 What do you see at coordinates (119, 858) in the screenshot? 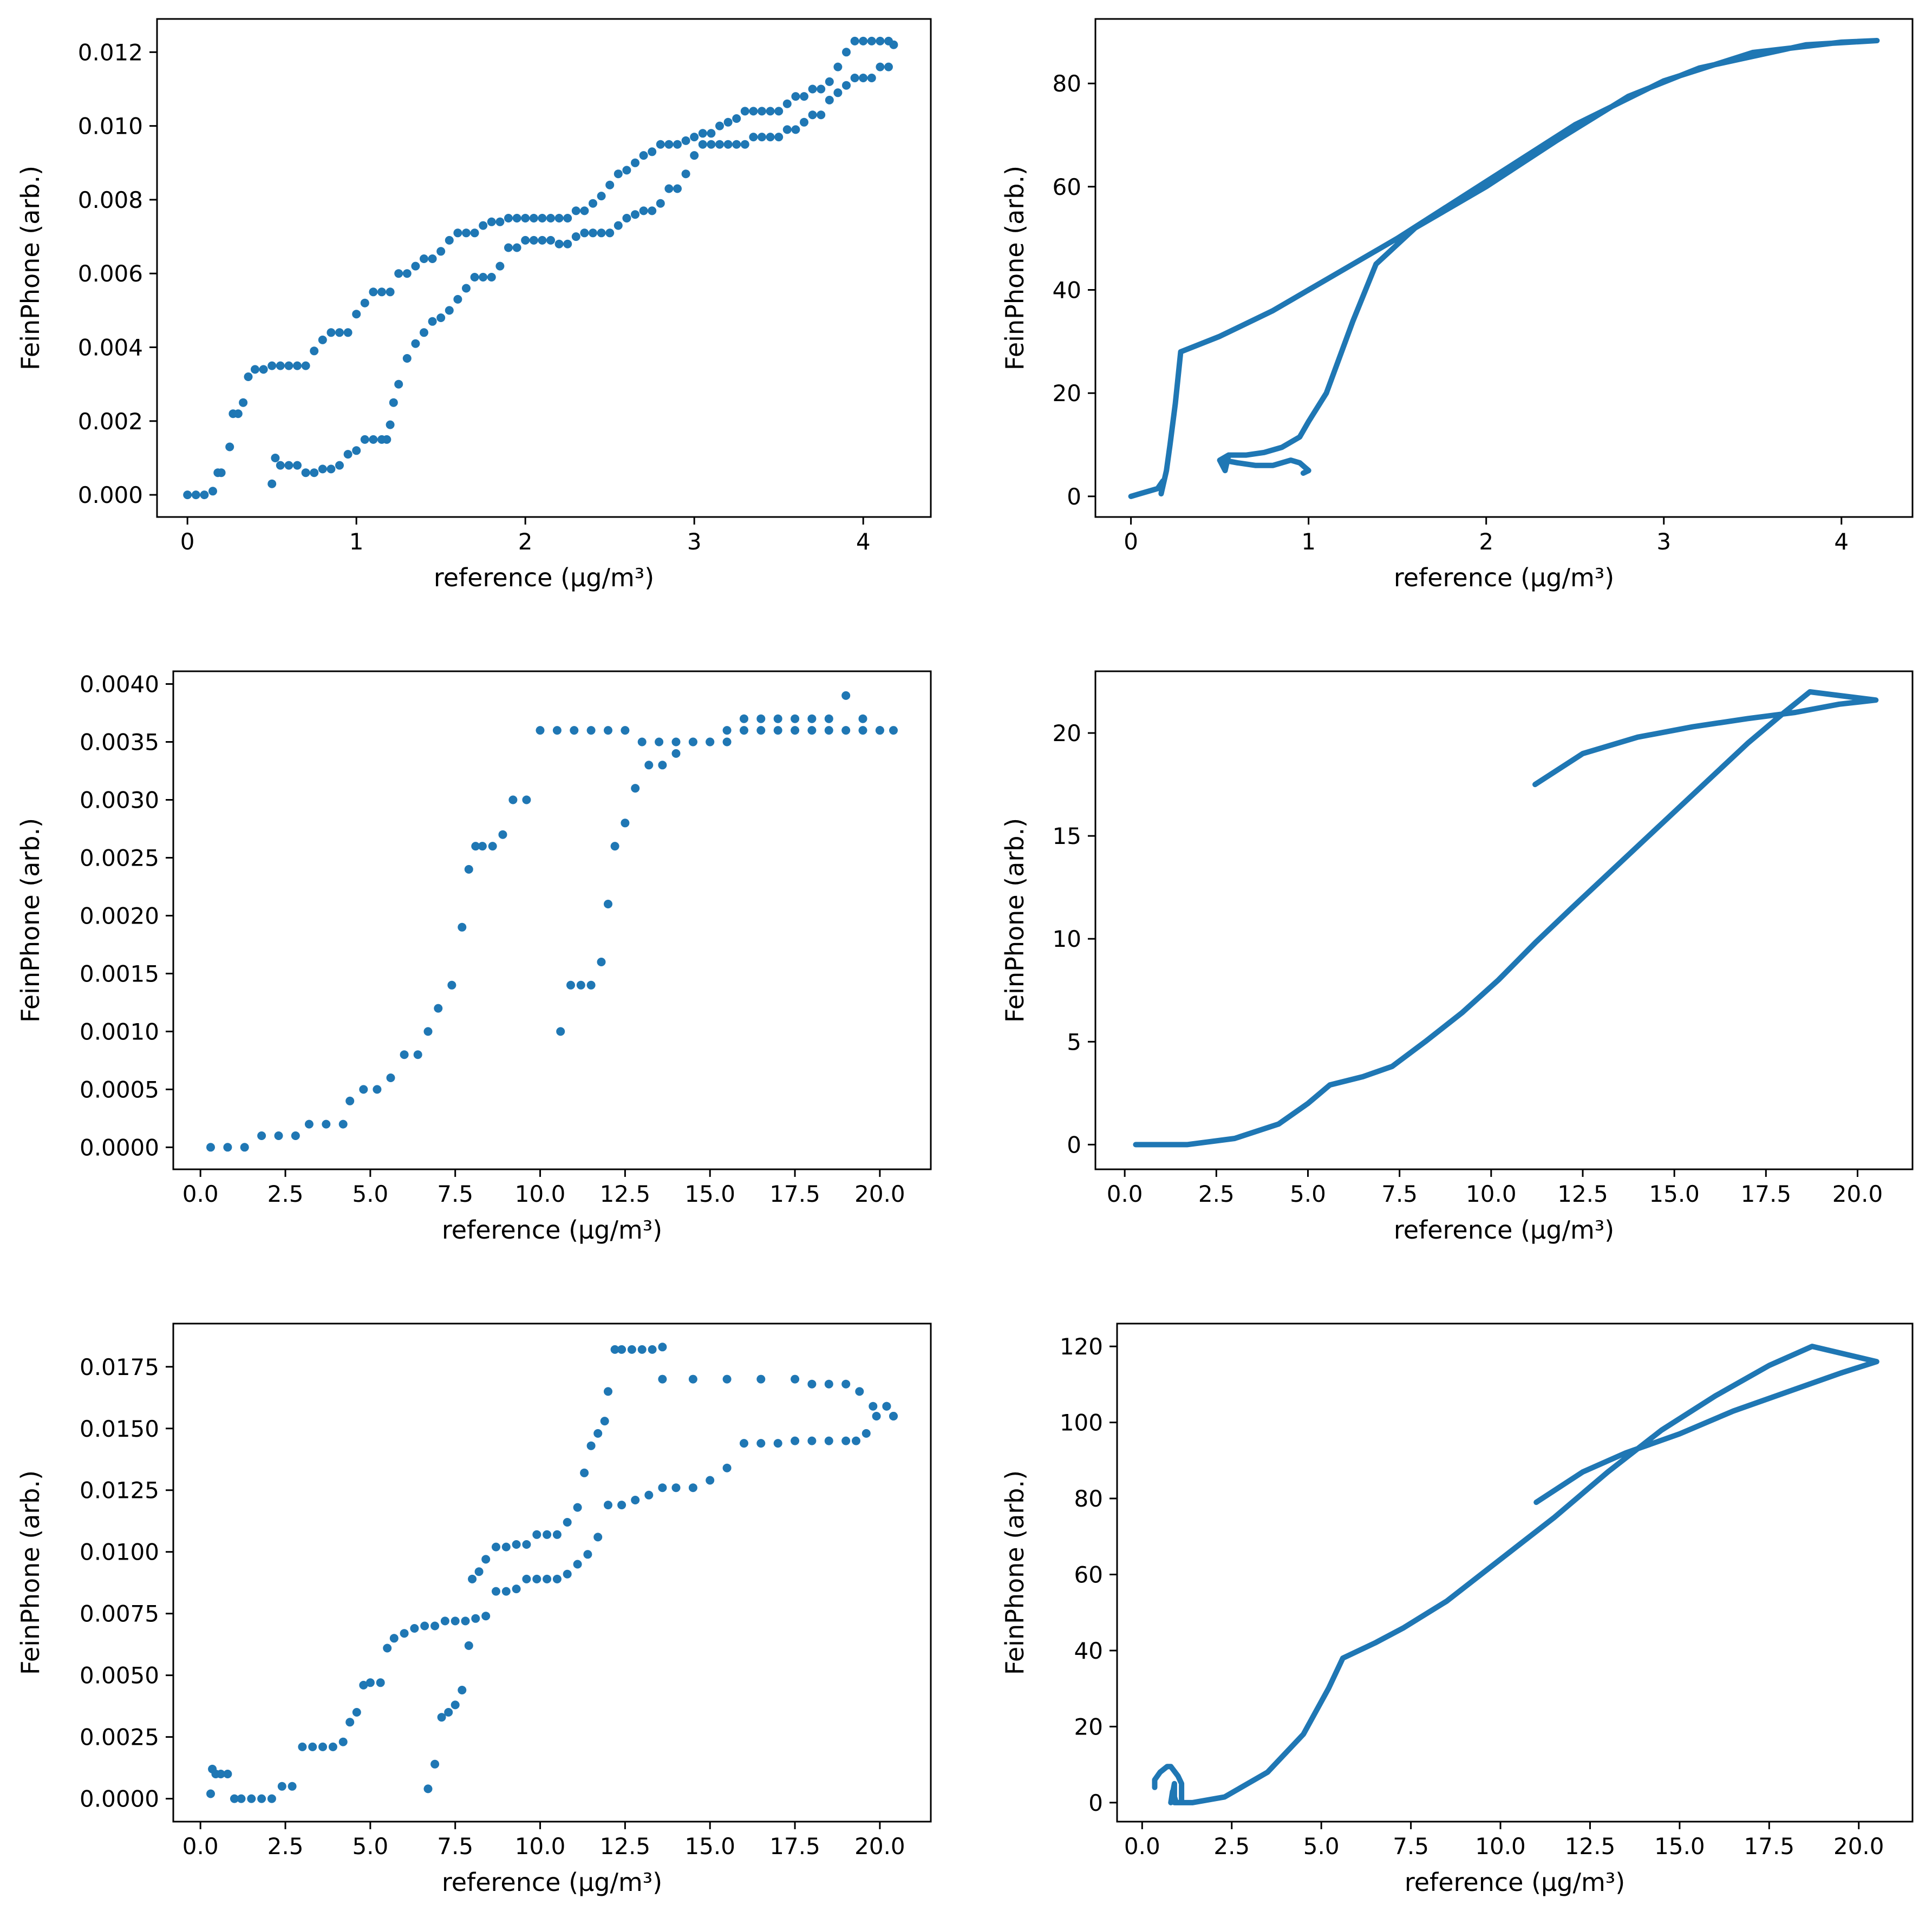
I see `y-tick-label: 0.0025` at bounding box center [119, 858].